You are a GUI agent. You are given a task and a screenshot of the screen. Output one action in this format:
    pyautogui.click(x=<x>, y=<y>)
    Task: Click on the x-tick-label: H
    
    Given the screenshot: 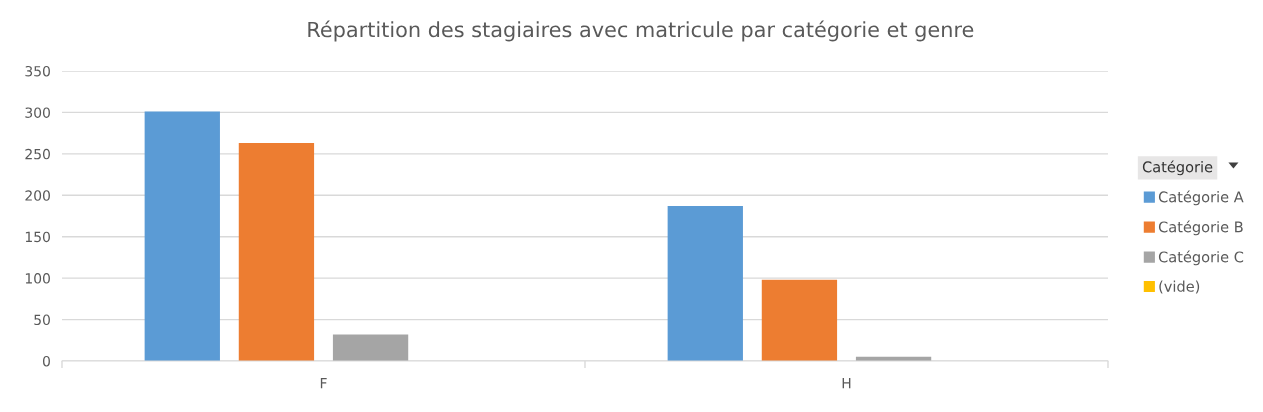 What is the action you would take?
    pyautogui.click(x=846, y=383)
    